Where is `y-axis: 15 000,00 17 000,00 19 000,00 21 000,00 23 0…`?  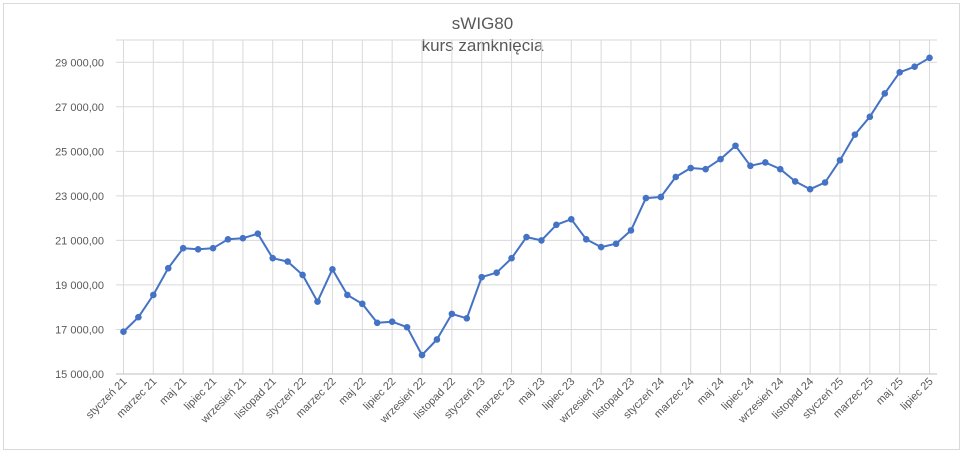 y-axis: 15 000,00 17 000,00 19 000,00 21 000,00 23 0… is located at coordinates (79, 219).